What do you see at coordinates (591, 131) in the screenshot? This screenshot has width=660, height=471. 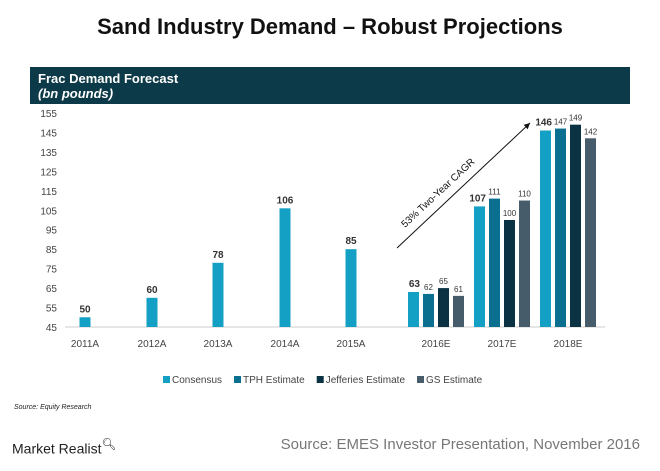 I see `data-label: 142` at bounding box center [591, 131].